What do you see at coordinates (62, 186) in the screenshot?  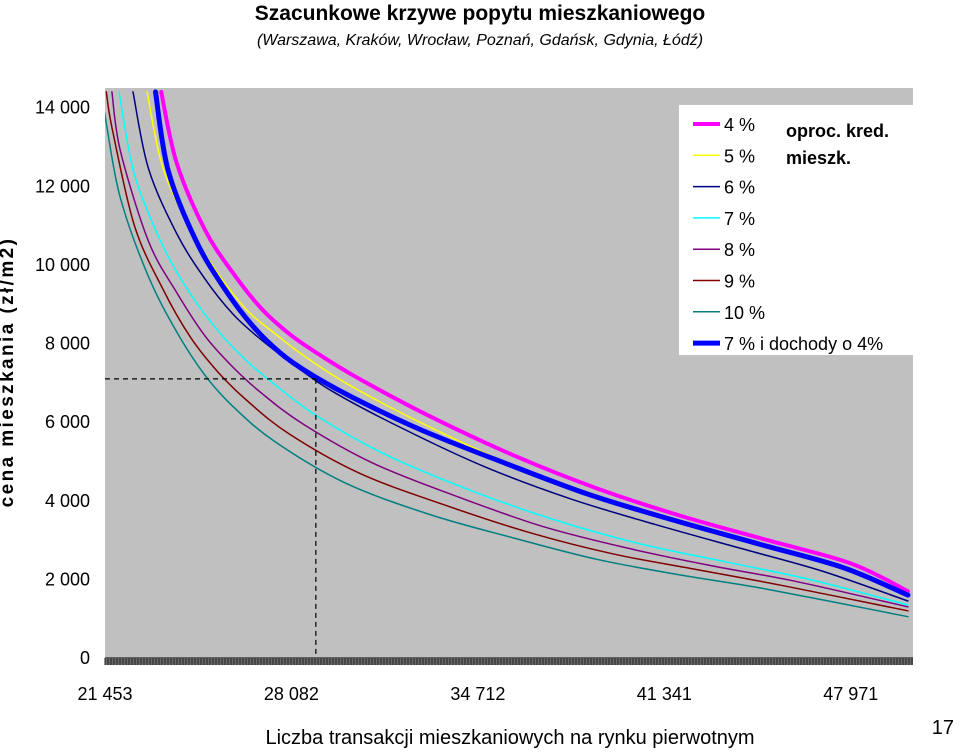 I see `y-tick-label: 12 000` at bounding box center [62, 186].